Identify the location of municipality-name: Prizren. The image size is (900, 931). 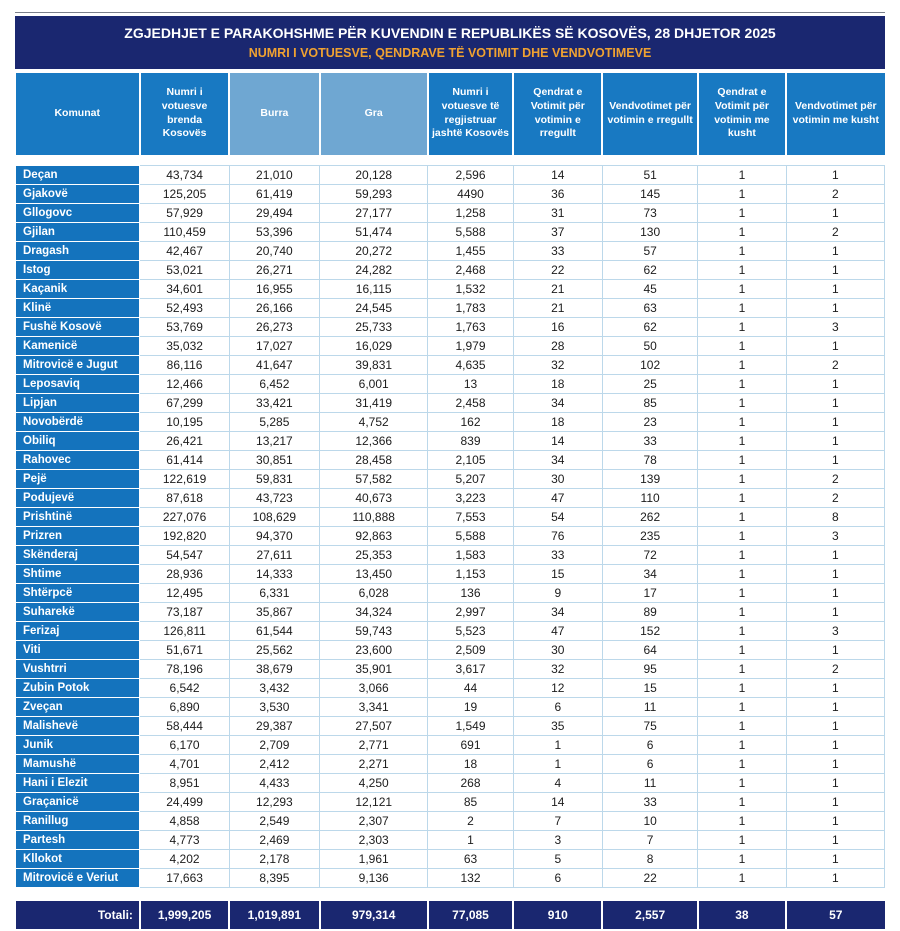
(77, 535).